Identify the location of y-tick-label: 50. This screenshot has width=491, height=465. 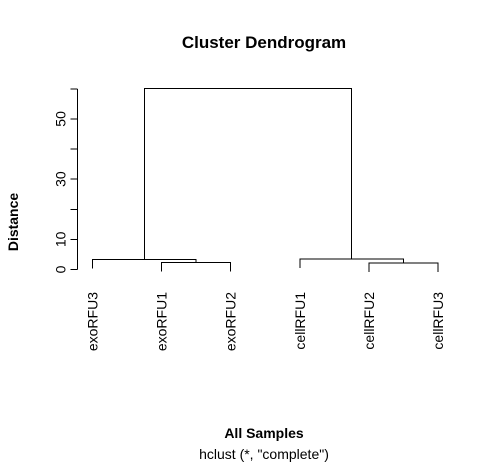
(61, 119).